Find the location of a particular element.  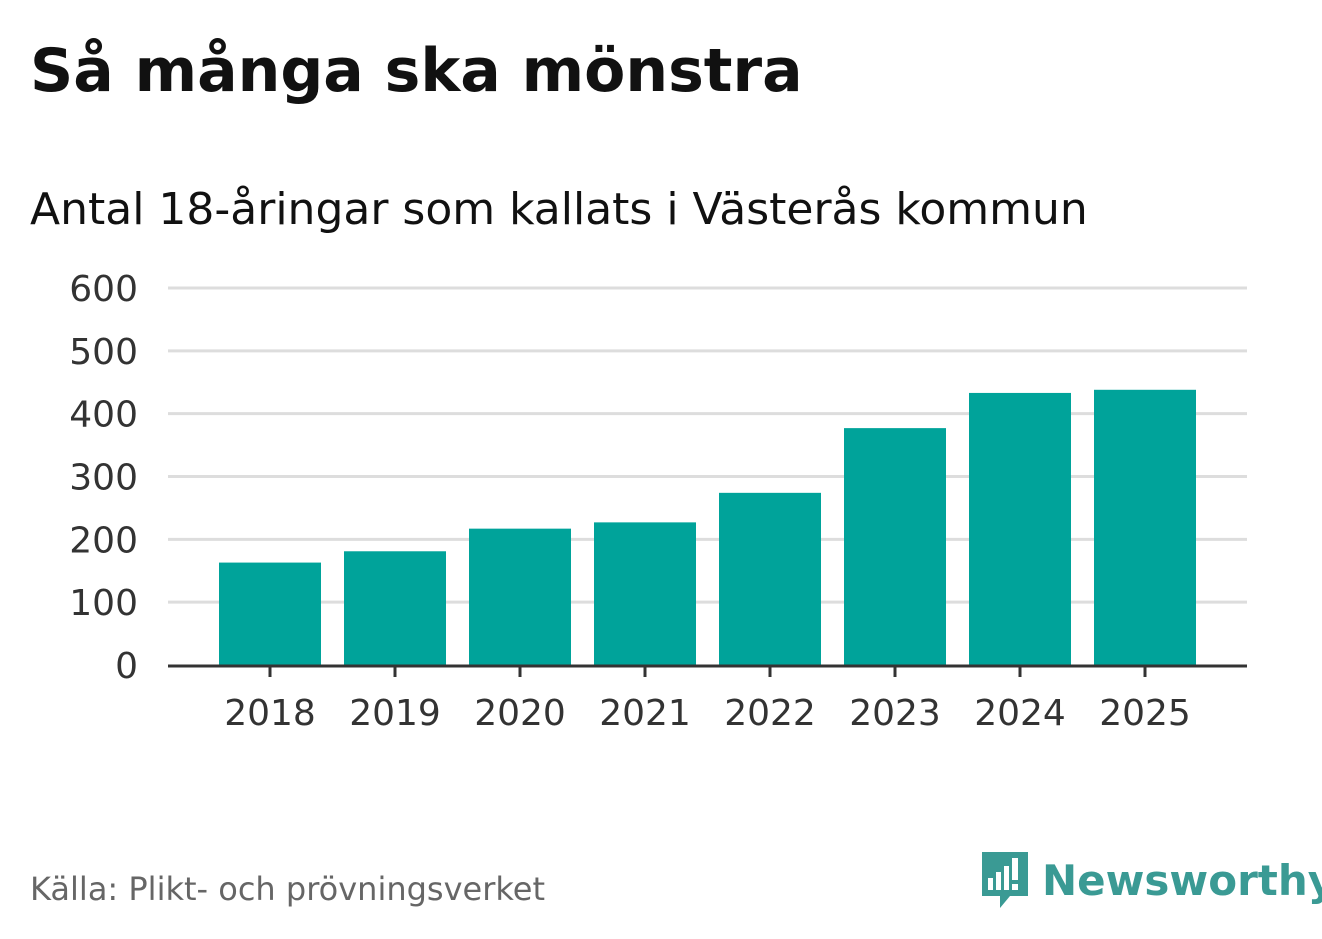

y-tick-label: 600 is located at coordinates (103, 289).